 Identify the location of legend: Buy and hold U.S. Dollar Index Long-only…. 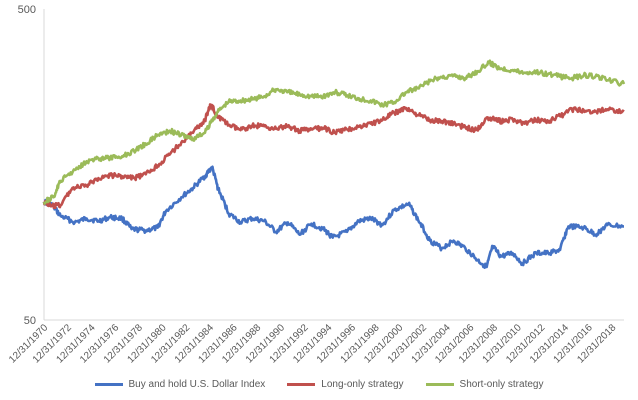
(319, 384).